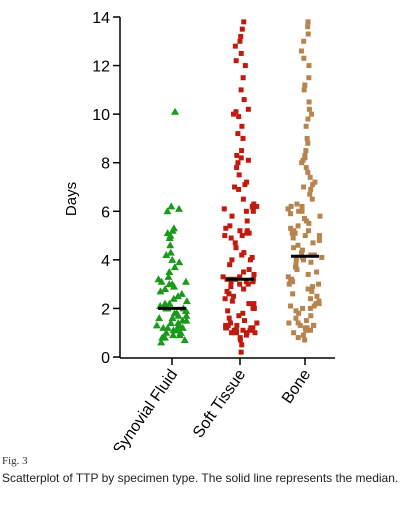 The width and height of the screenshot is (414, 507). I want to click on x-tick-label: Soft Tissue, so click(219, 403).